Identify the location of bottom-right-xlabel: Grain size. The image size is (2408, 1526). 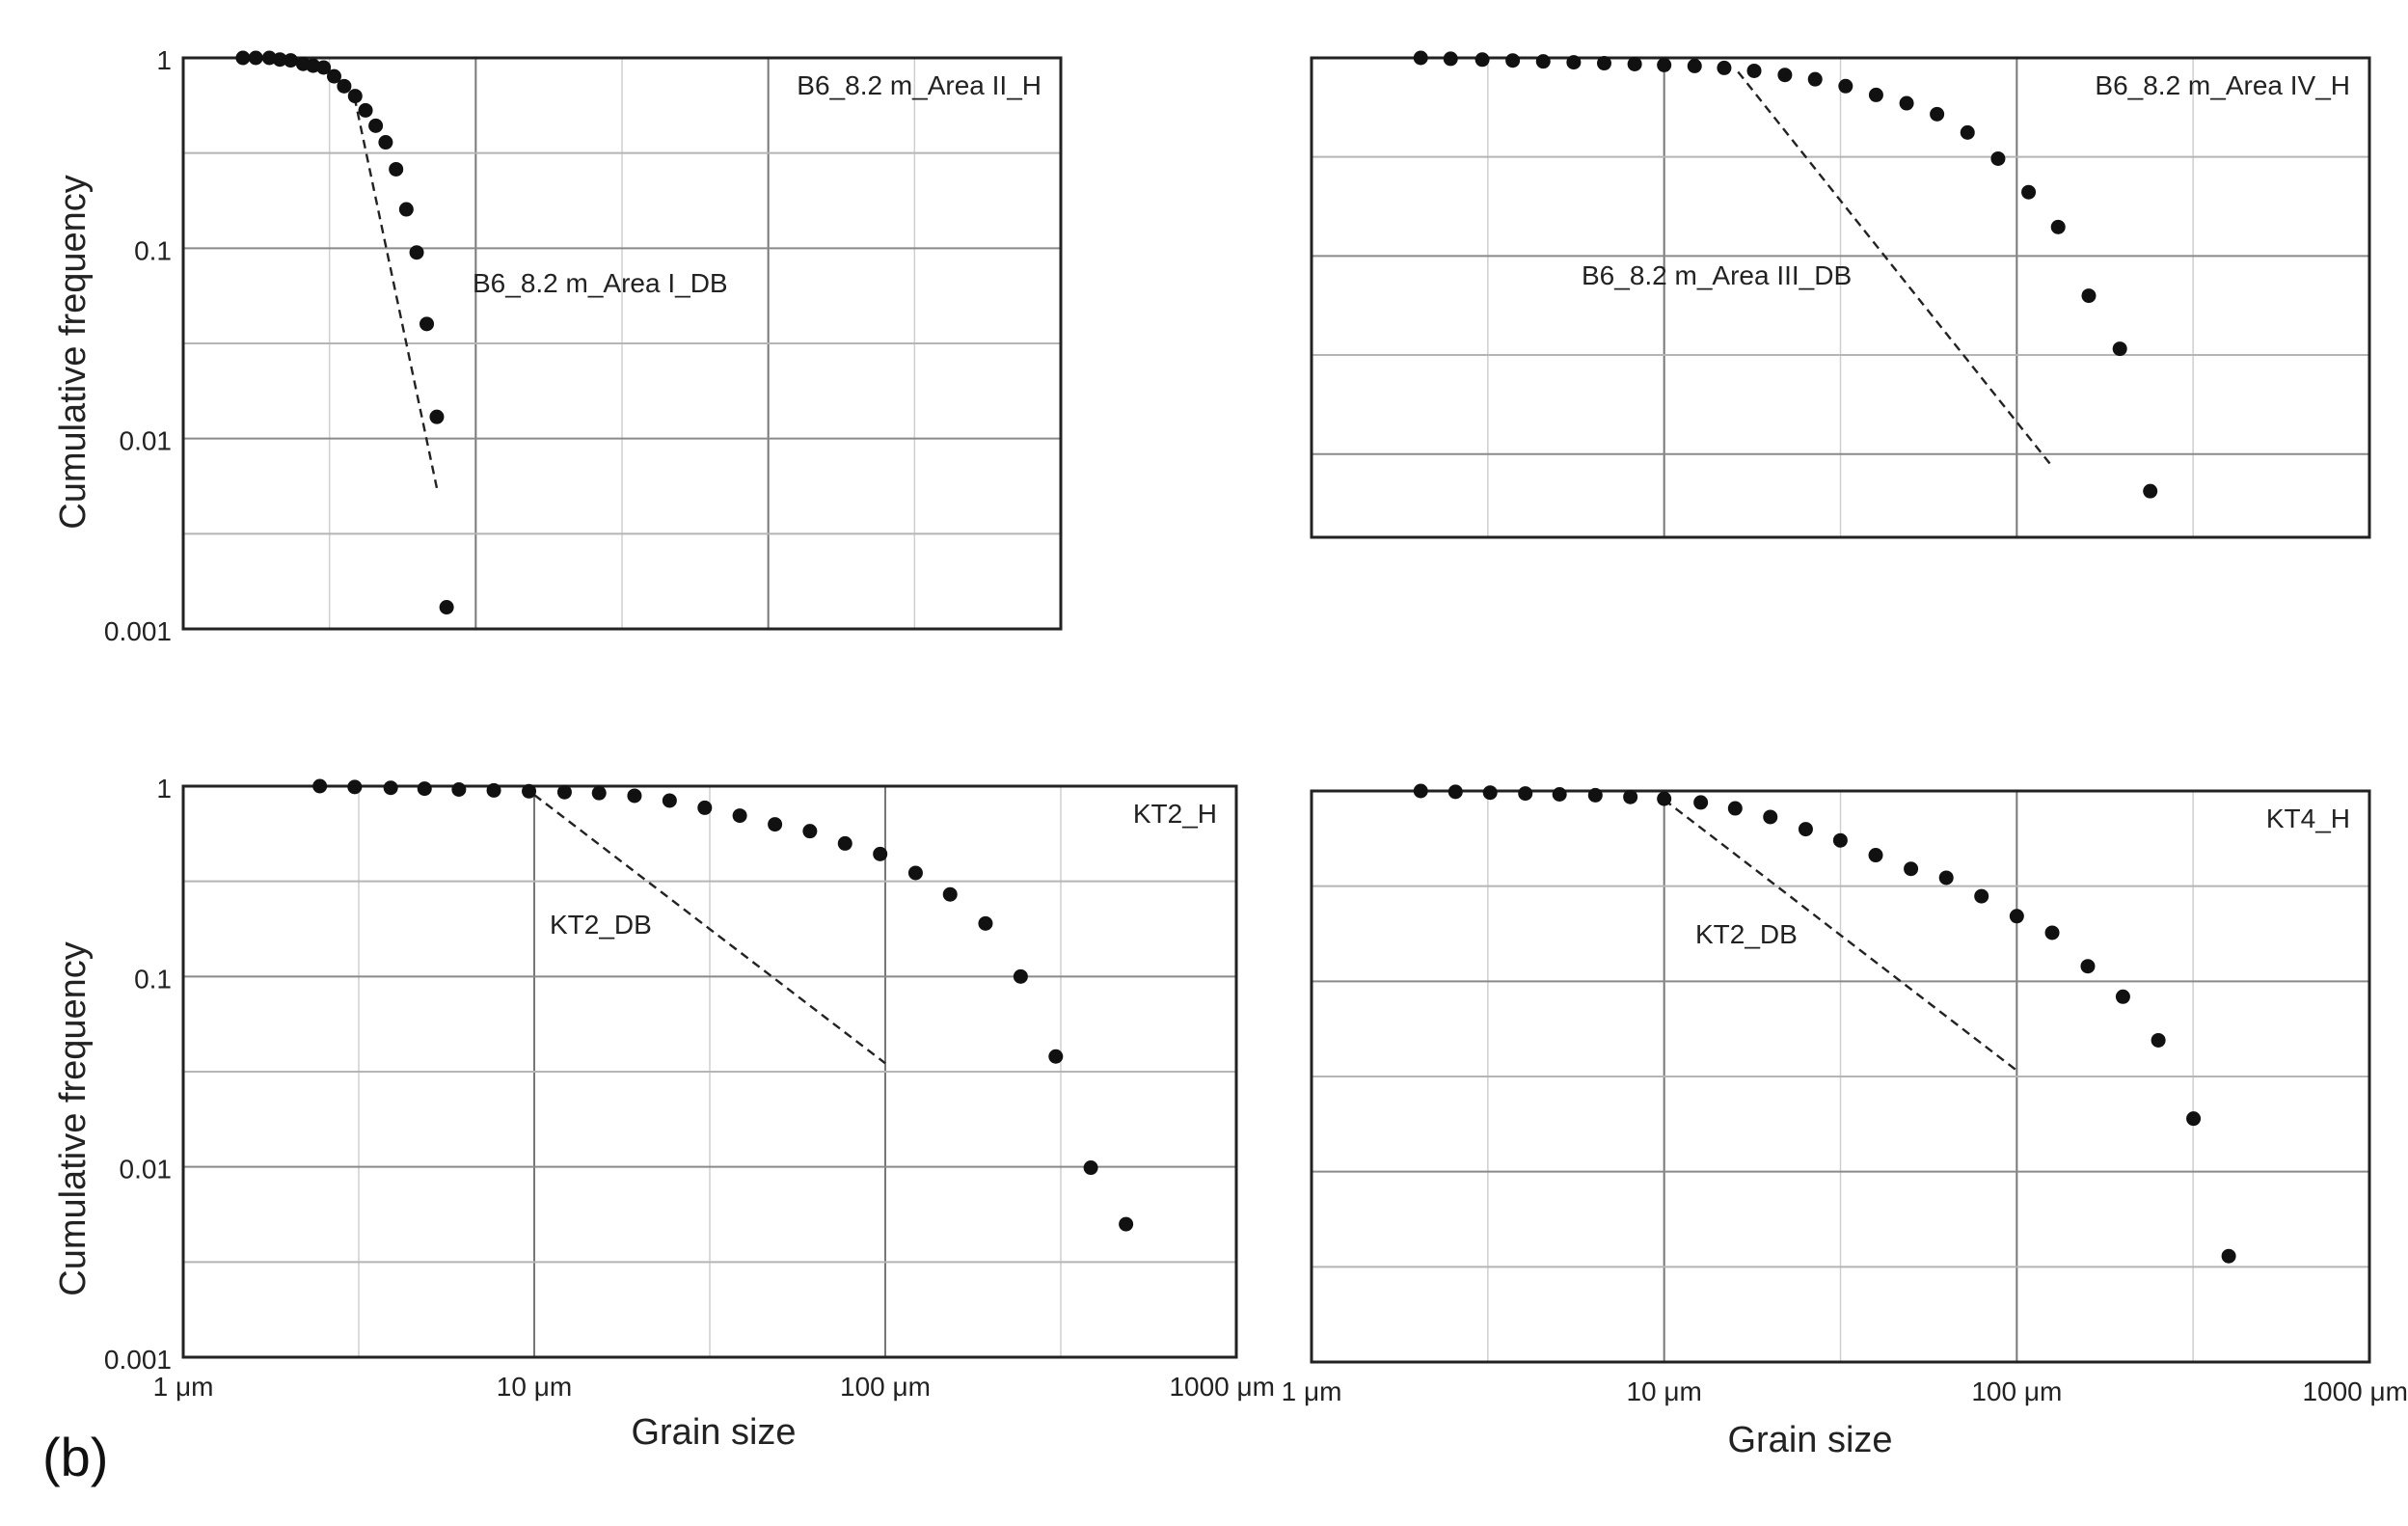
(1810, 1440).